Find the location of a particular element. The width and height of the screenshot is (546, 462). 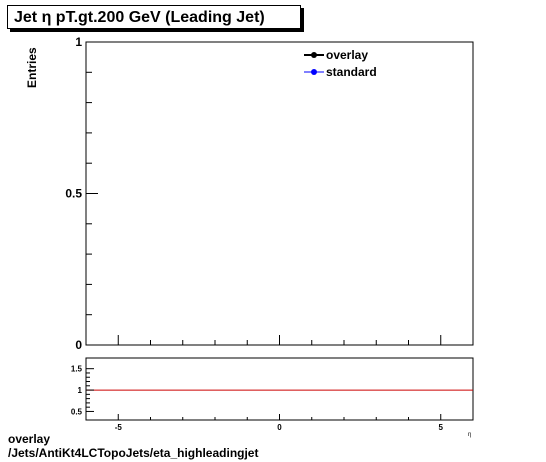

main-y-tick-label: 0 is located at coordinates (78, 345).